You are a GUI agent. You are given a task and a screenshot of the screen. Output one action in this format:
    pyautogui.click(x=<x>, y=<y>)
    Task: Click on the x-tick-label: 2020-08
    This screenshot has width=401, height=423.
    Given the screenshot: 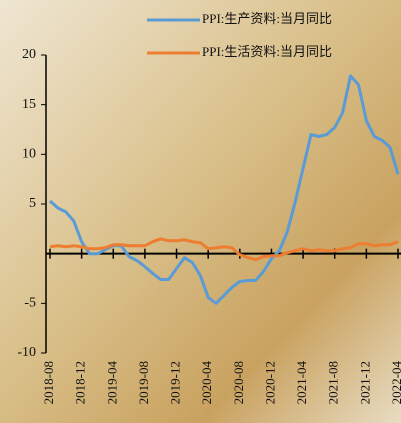 What is the action you would take?
    pyautogui.click(x=238, y=382)
    